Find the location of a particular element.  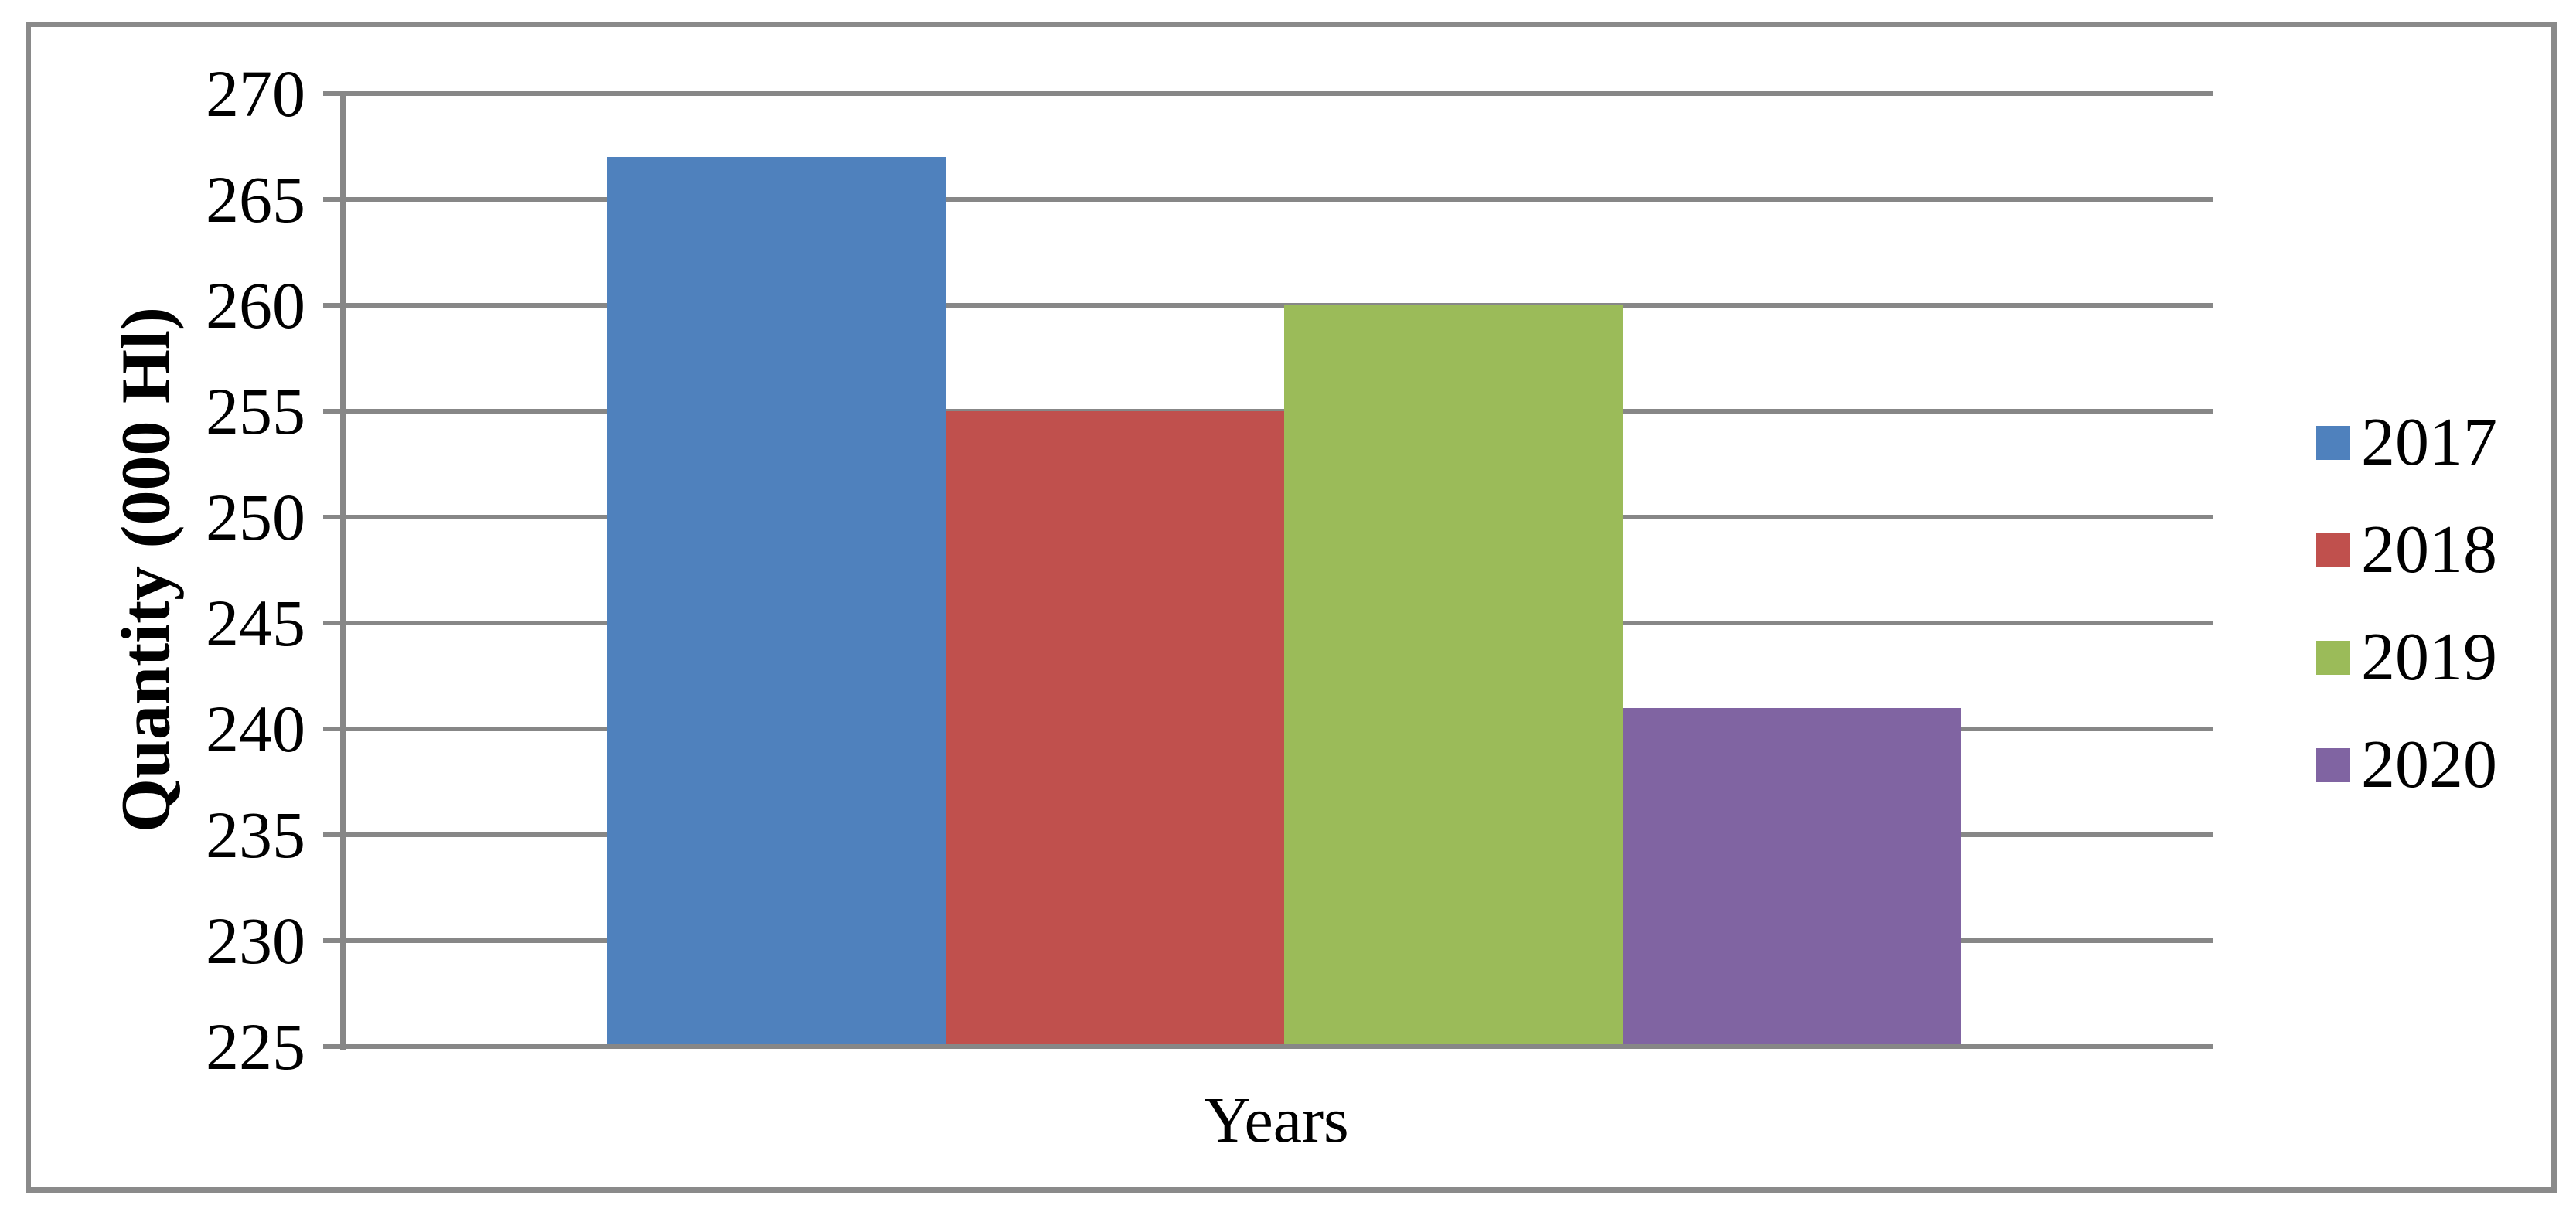

y-tick-label-245: 245 is located at coordinates (255, 623).